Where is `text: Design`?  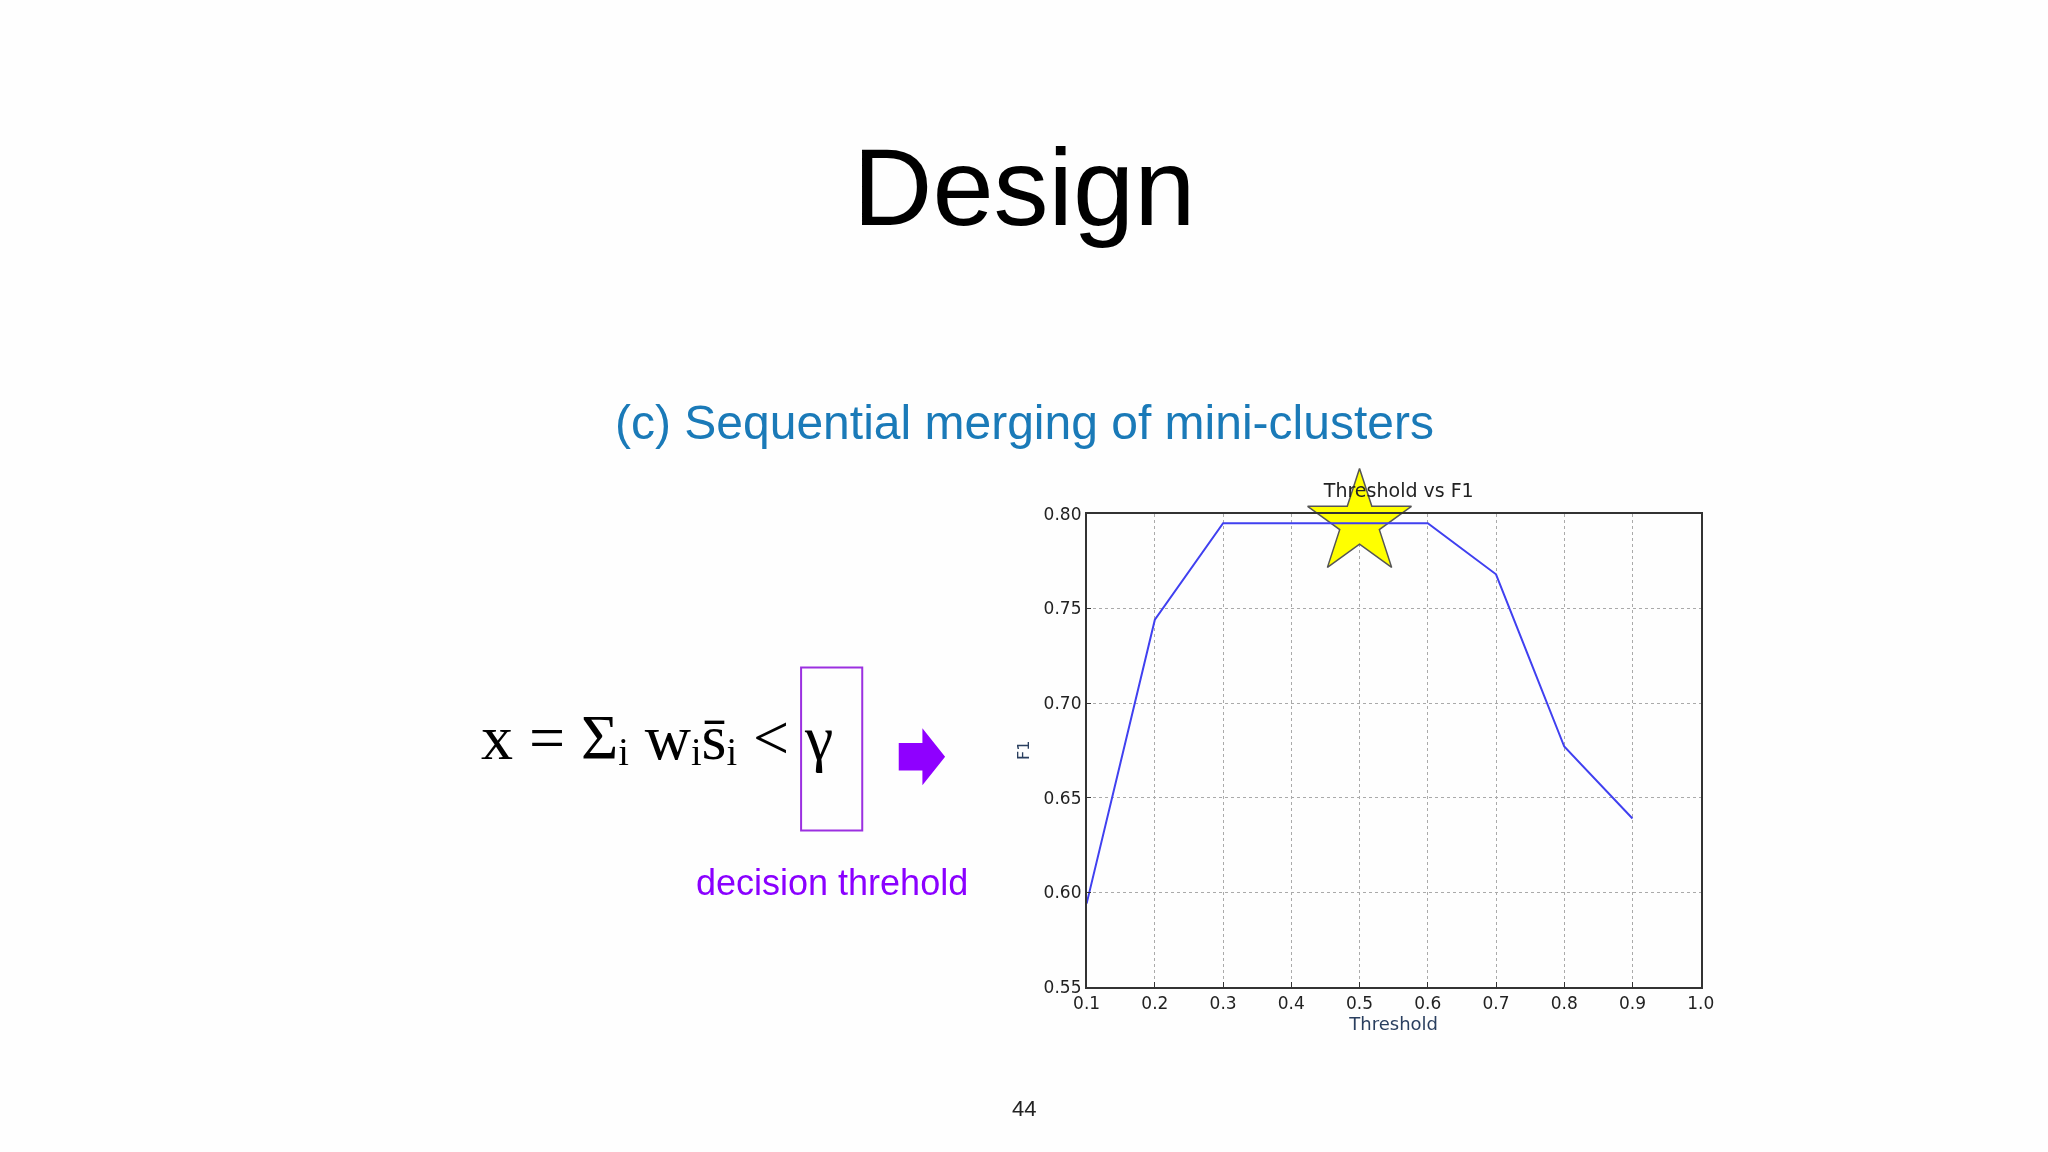 text: Design is located at coordinates (1024, 186).